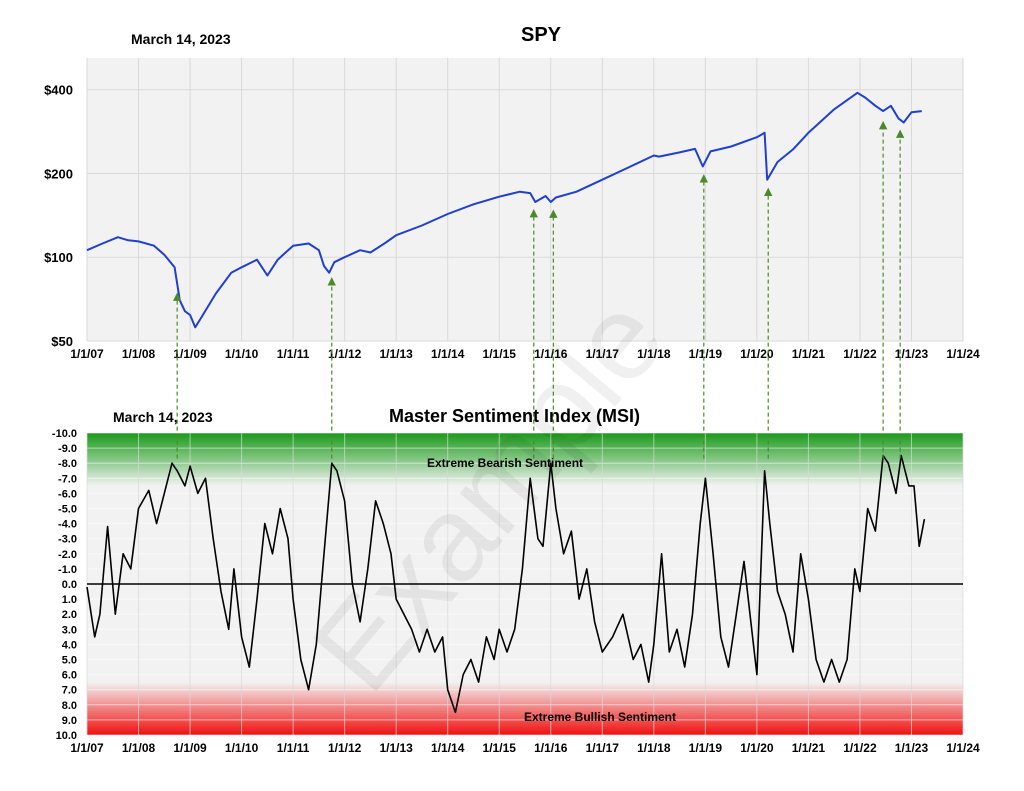 Image resolution: width=1024 pixels, height=791 pixels. I want to click on msi-x-tick-label: 1/1/18, so click(654, 748).